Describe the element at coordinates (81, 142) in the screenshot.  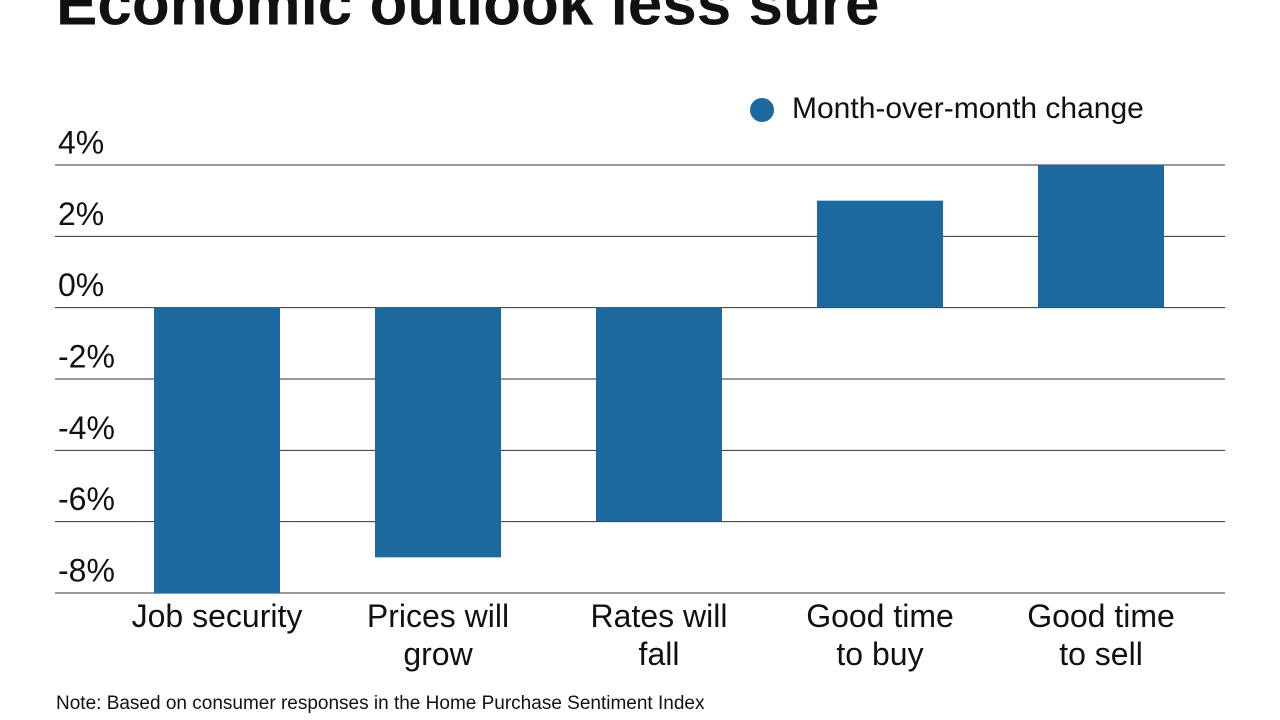
I see `y-tick-label: 4%` at that location.